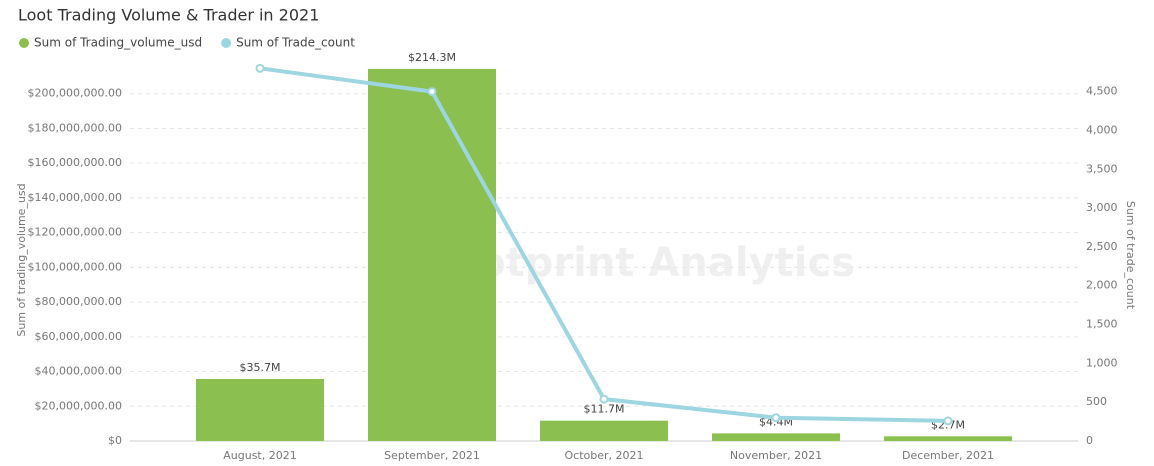  Describe the element at coordinates (1102, 246) in the screenshot. I see `y2-tick-label: 2,500` at that location.